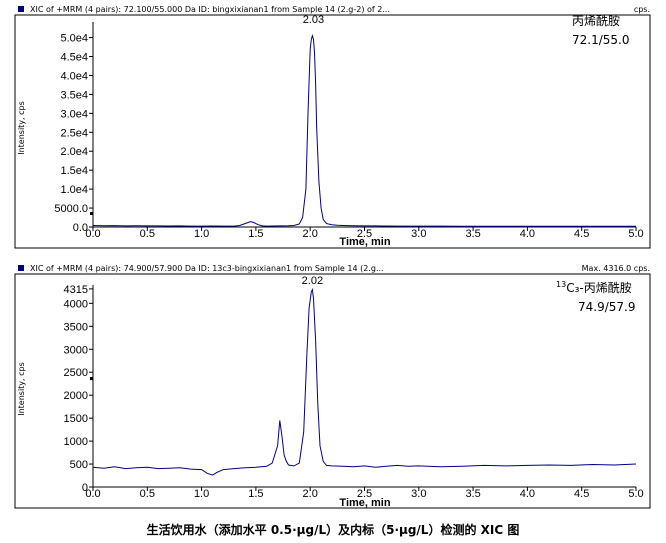 The width and height of the screenshot is (666, 543). What do you see at coordinates (74, 114) in the screenshot?
I see `panel-top-y-tick-label: 3.0e4` at bounding box center [74, 114].